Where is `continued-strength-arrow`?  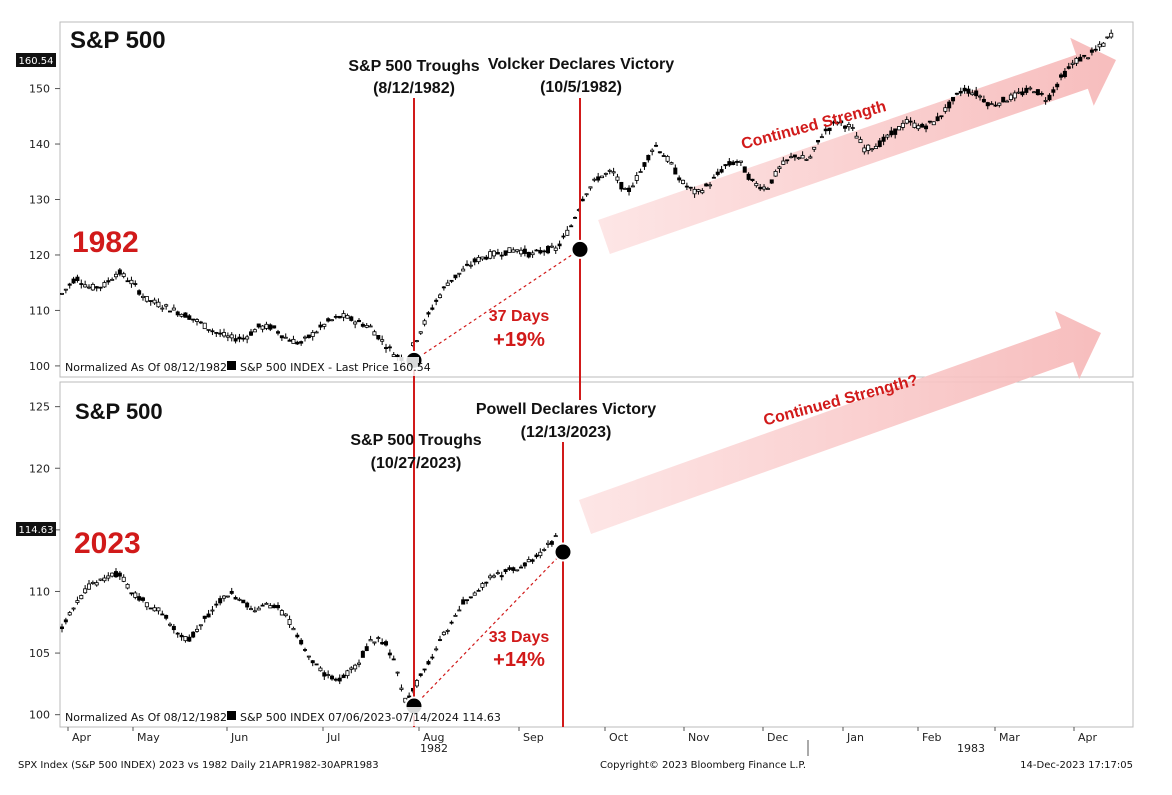 continued-strength-arrow is located at coordinates (857, 146).